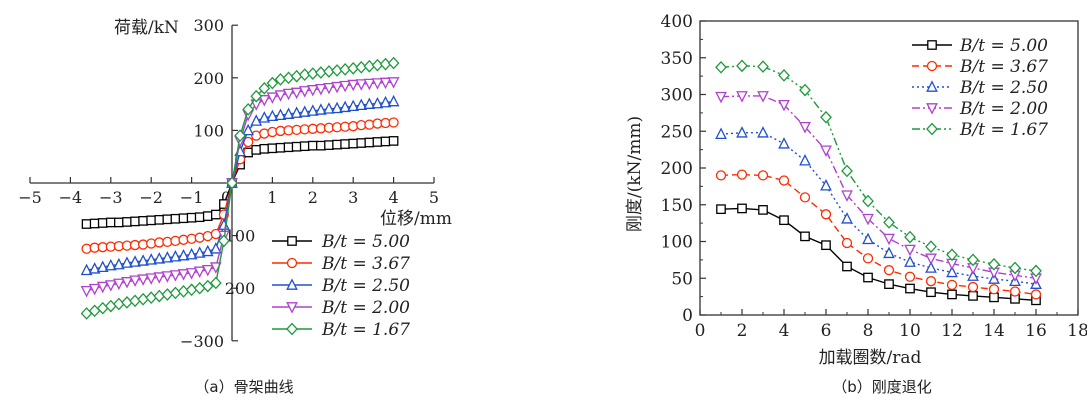 The image size is (1087, 401). Describe the element at coordinates (1003, 67) in the screenshot. I see `chart-b-legend-label: B/t = 3.67` at that location.